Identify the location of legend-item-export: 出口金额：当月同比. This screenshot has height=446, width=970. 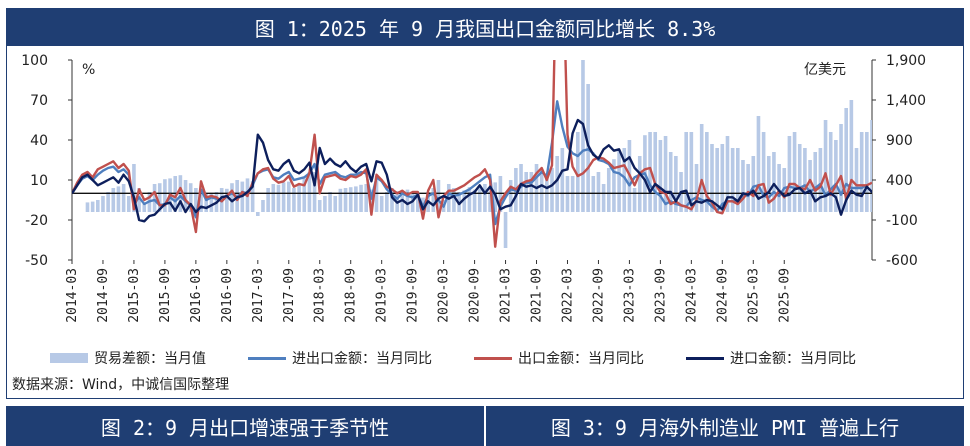
(559, 358).